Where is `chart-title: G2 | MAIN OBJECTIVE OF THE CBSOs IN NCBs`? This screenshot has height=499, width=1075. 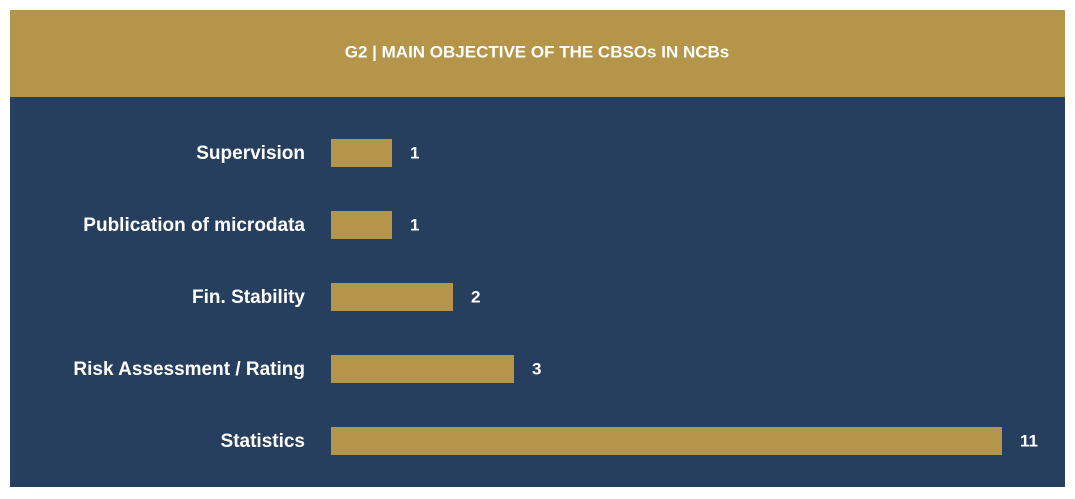 chart-title: G2 | MAIN OBJECTIVE OF THE CBSOs IN NCBs is located at coordinates (537, 51).